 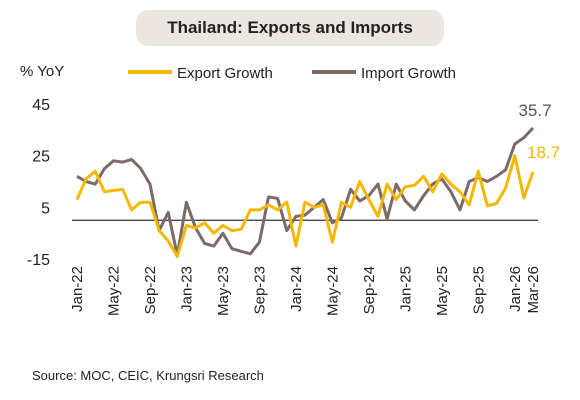 What do you see at coordinates (534, 110) in the screenshot?
I see `end-label-import: 35.7` at bounding box center [534, 110].